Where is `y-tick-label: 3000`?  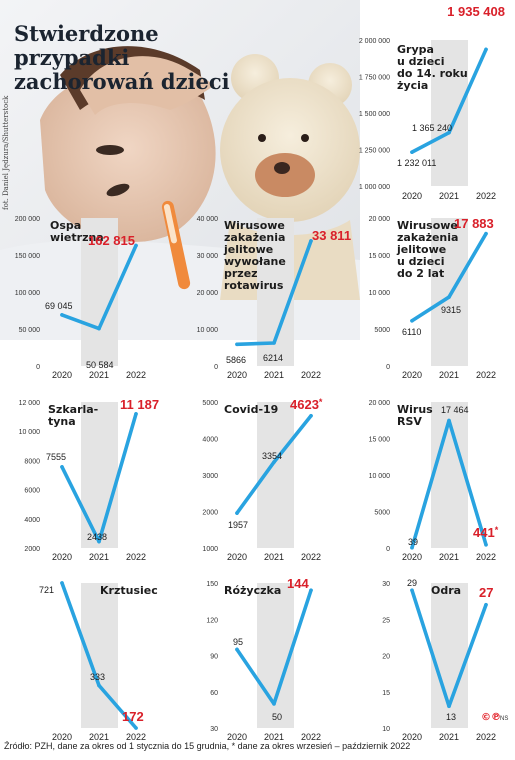 y-tick-label: 3000 is located at coordinates (210, 476).